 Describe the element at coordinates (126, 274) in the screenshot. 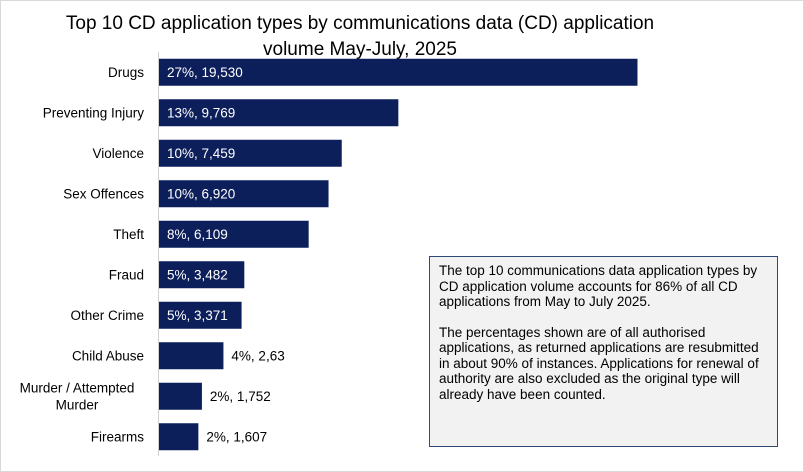

I see `category-label: Fraud` at that location.